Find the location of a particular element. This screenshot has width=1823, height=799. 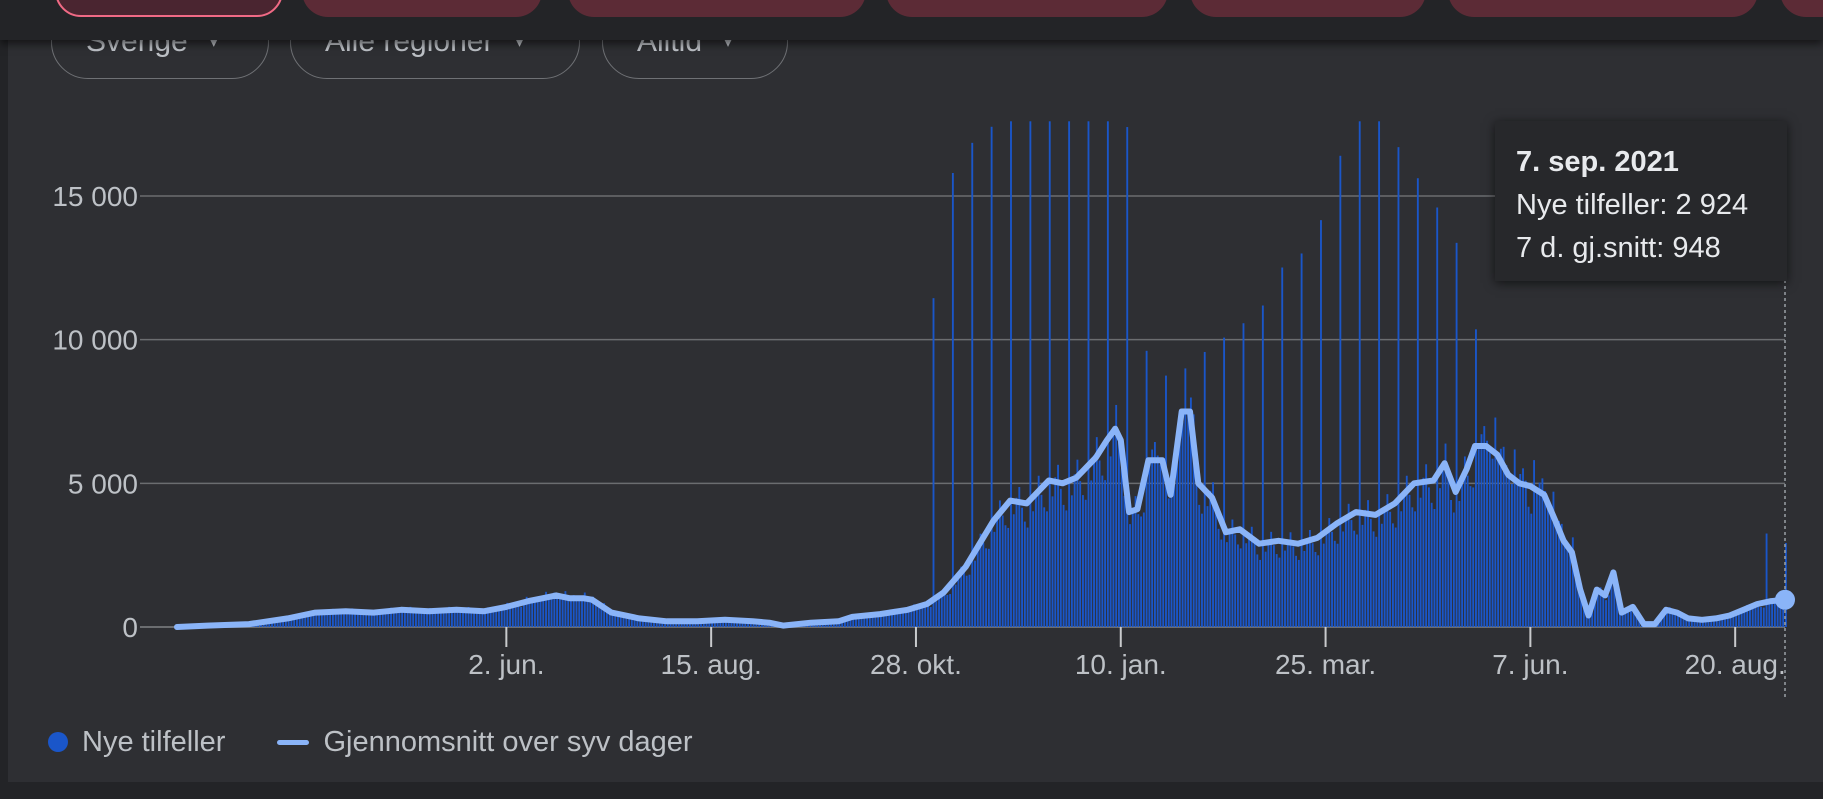

legend-dot-icon is located at coordinates (58, 742).